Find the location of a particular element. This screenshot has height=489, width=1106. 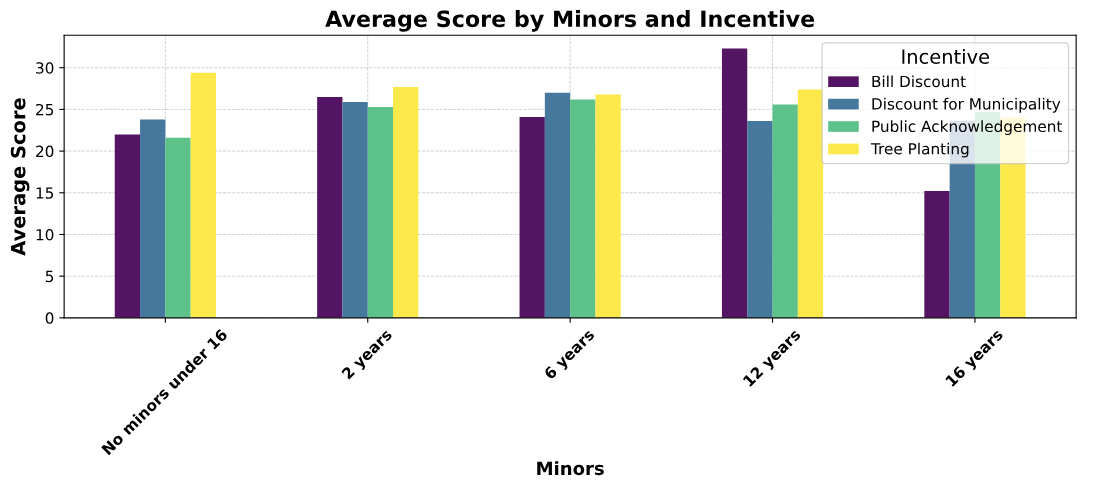

legend-label: Tree Planting is located at coordinates (919, 150).